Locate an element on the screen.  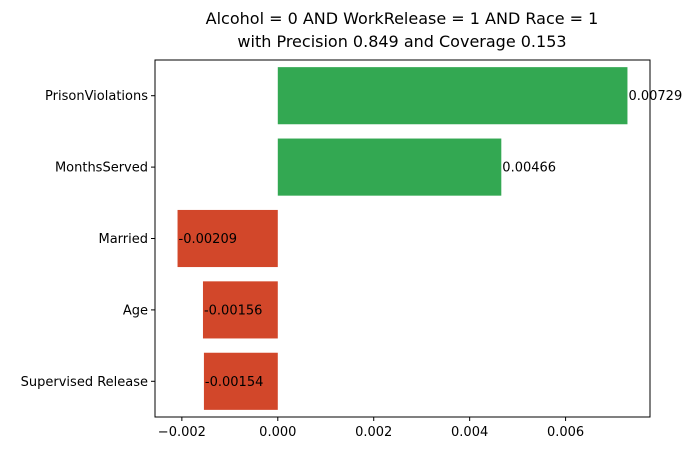
y-tick-label: PrisonViolations is located at coordinates (96, 96).